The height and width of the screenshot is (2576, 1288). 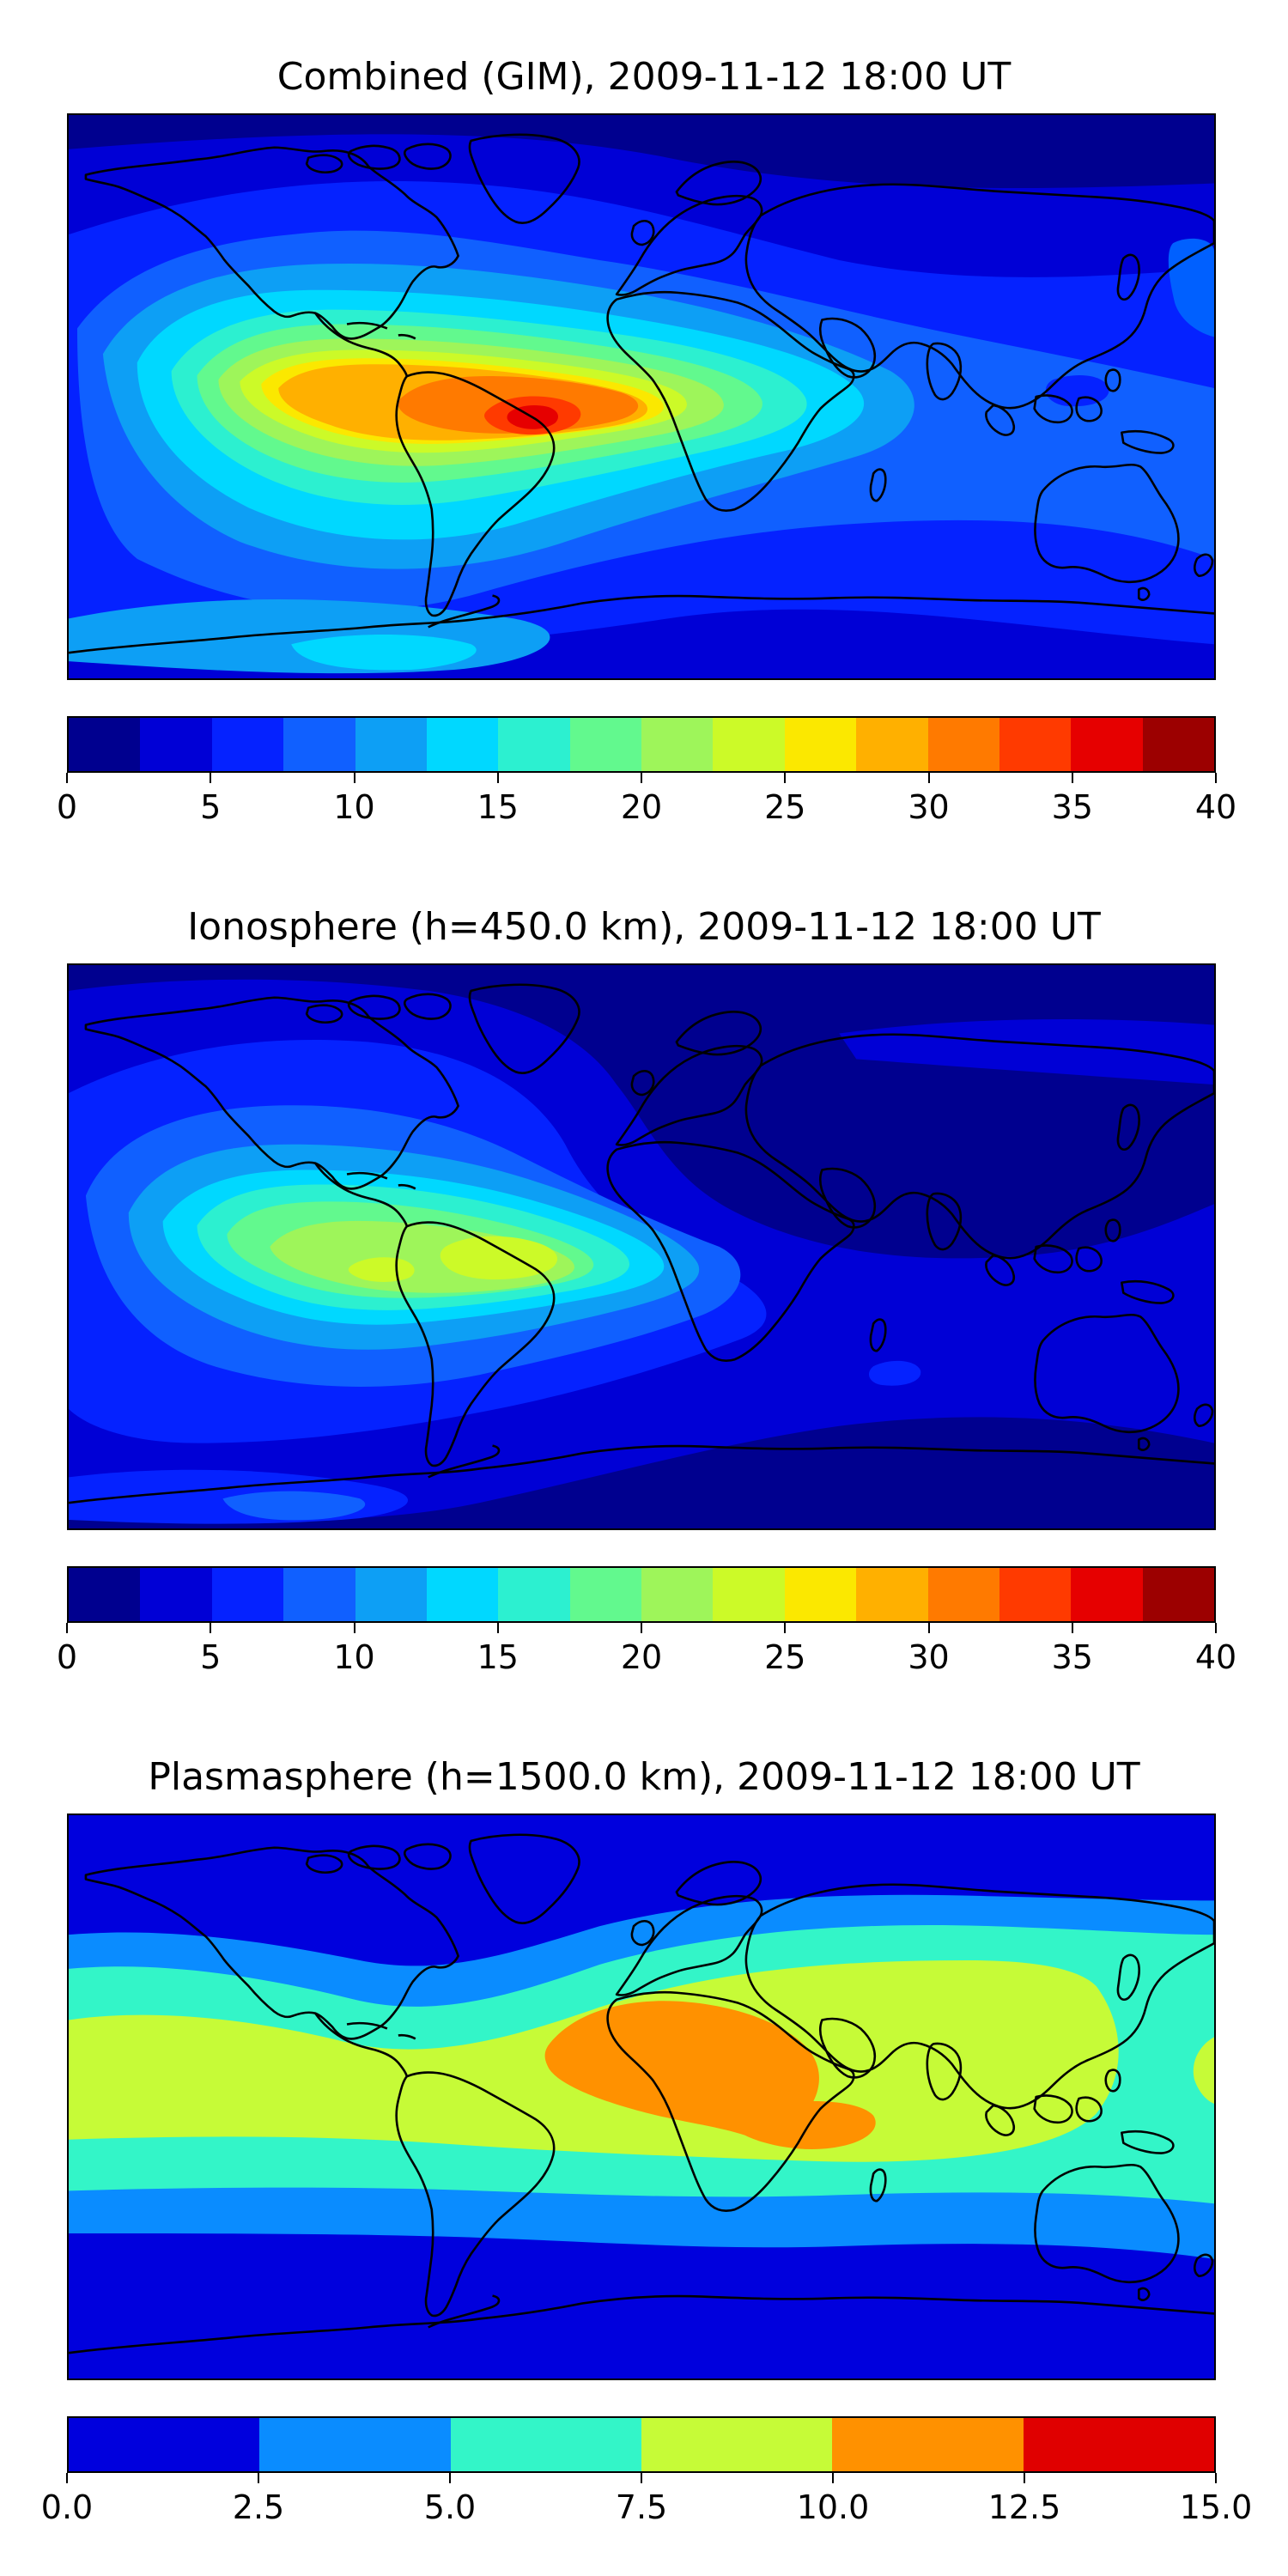 What do you see at coordinates (1009, 1330) in the screenshot?
I see `ionosphere-east-arm` at bounding box center [1009, 1330].